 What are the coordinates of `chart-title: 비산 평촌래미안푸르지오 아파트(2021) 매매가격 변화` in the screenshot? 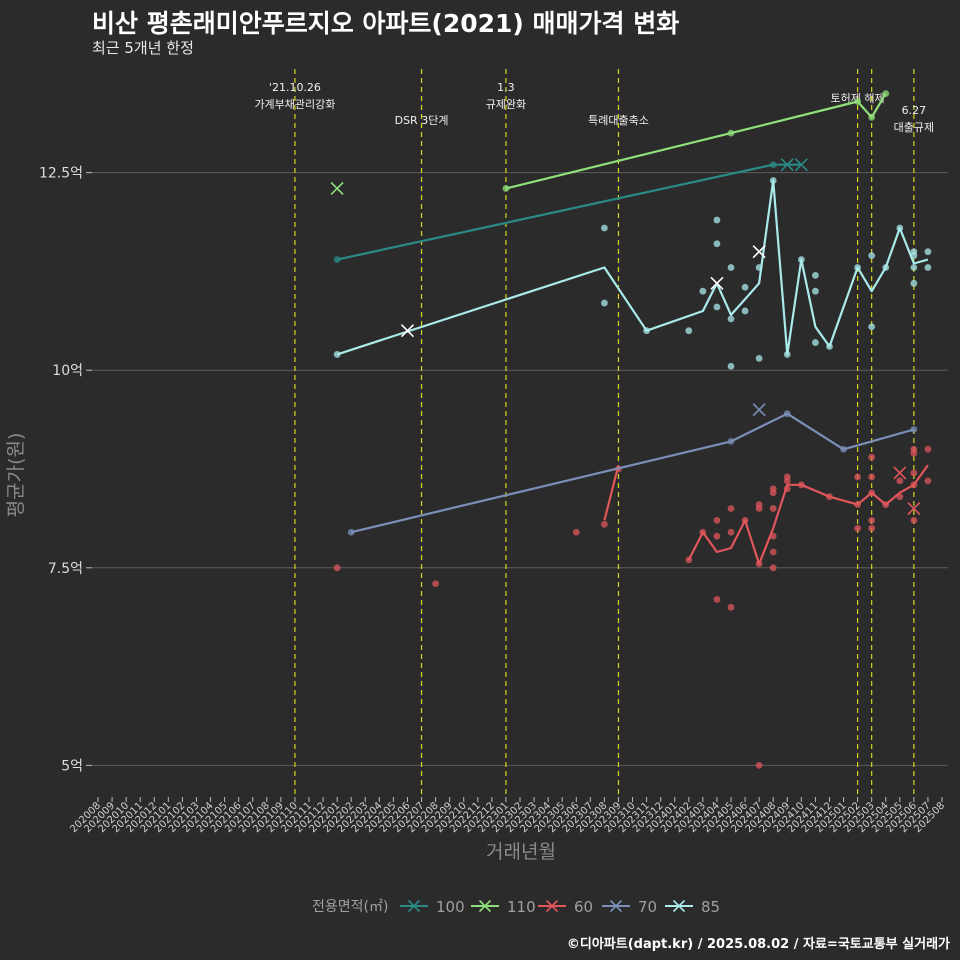 It's located at (386, 23).